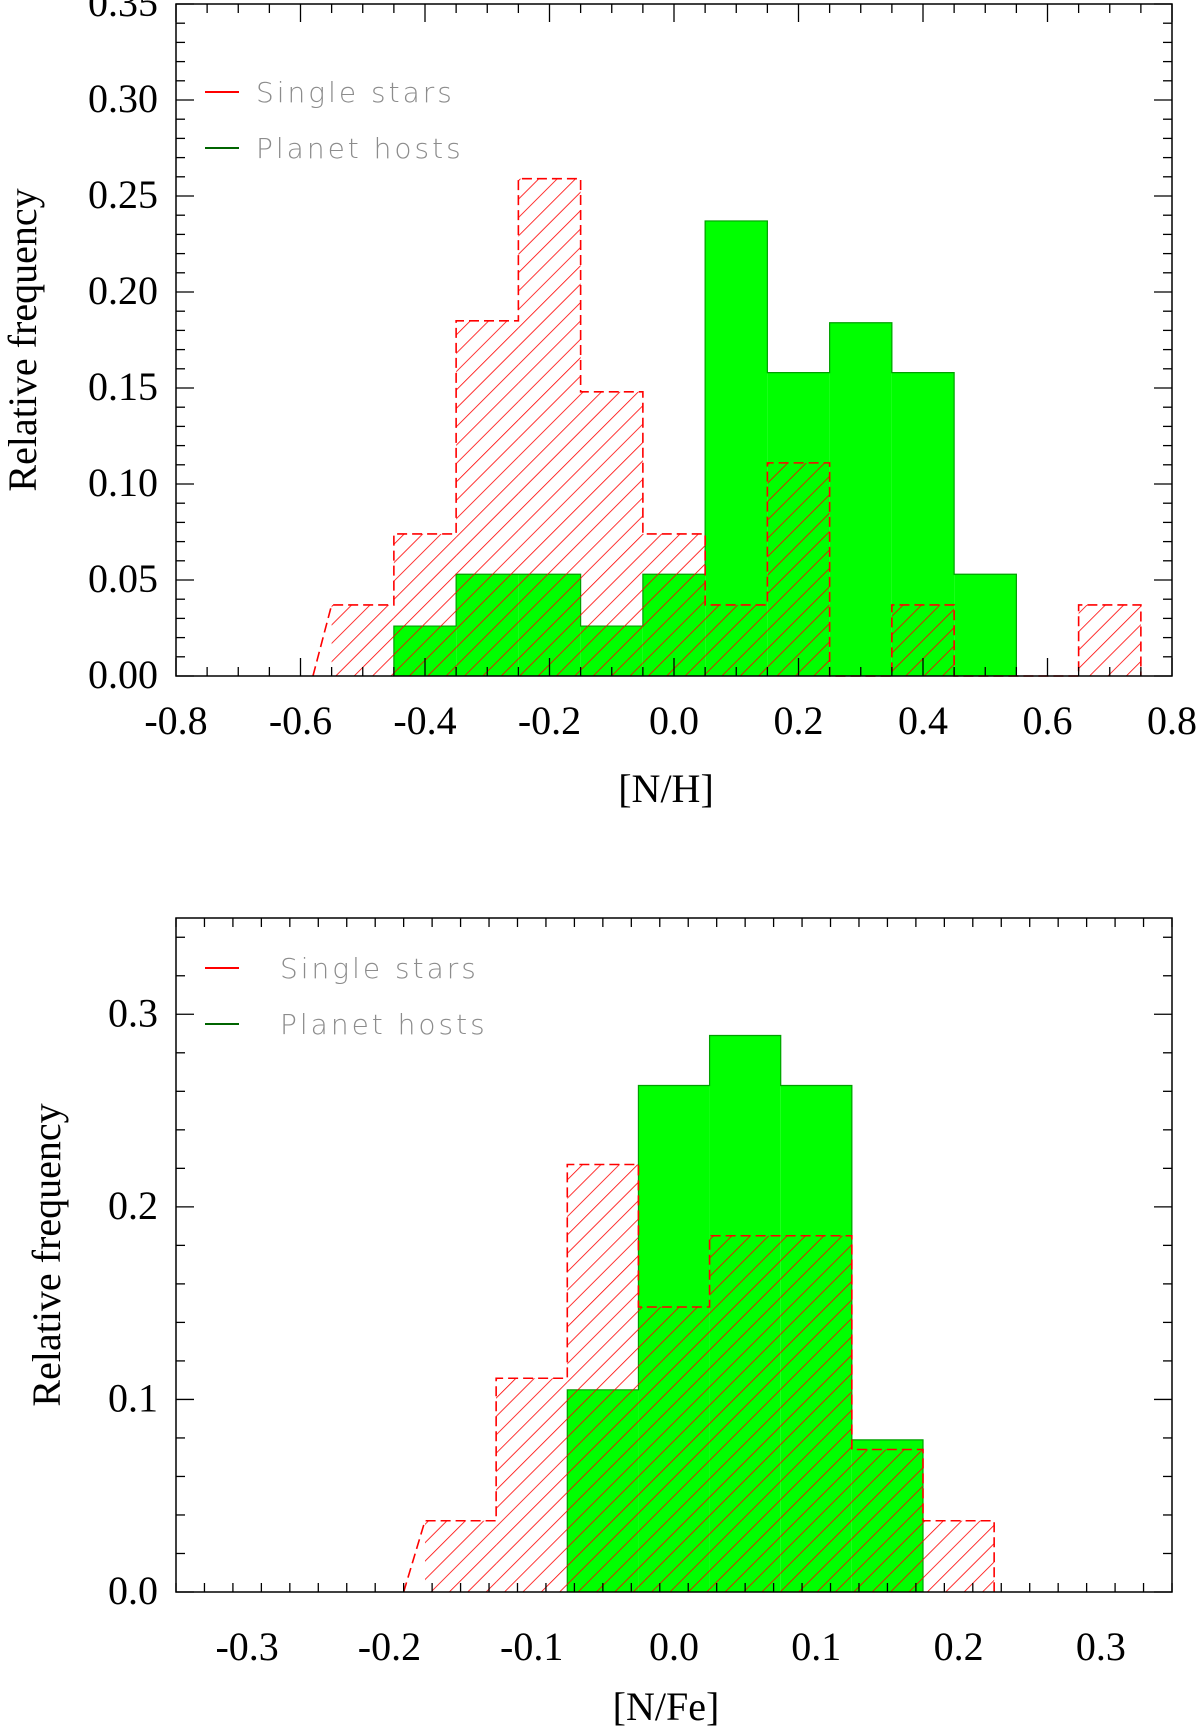 The height and width of the screenshot is (1730, 1200). I want to click on y-tick-label: 0.3, so click(133, 1012).